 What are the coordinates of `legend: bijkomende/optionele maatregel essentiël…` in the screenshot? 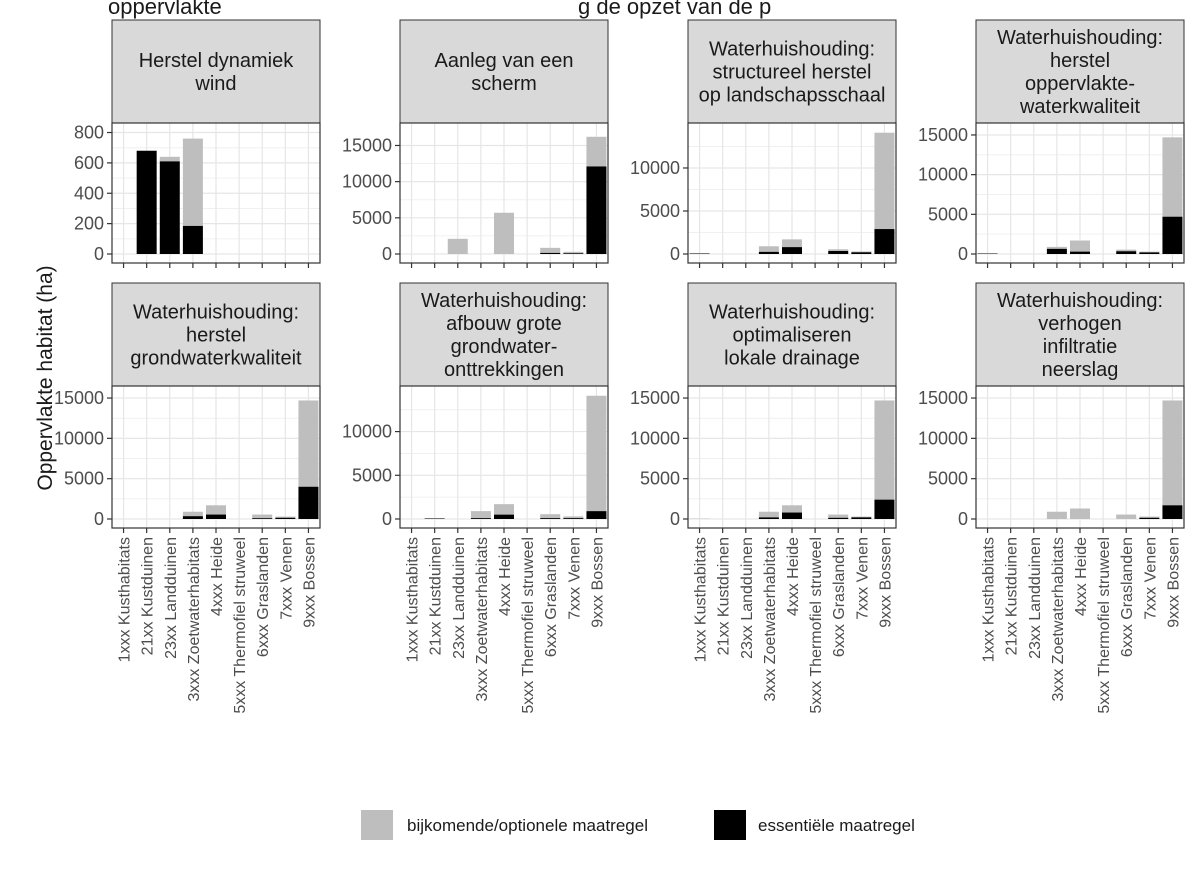 It's located at (638, 825).